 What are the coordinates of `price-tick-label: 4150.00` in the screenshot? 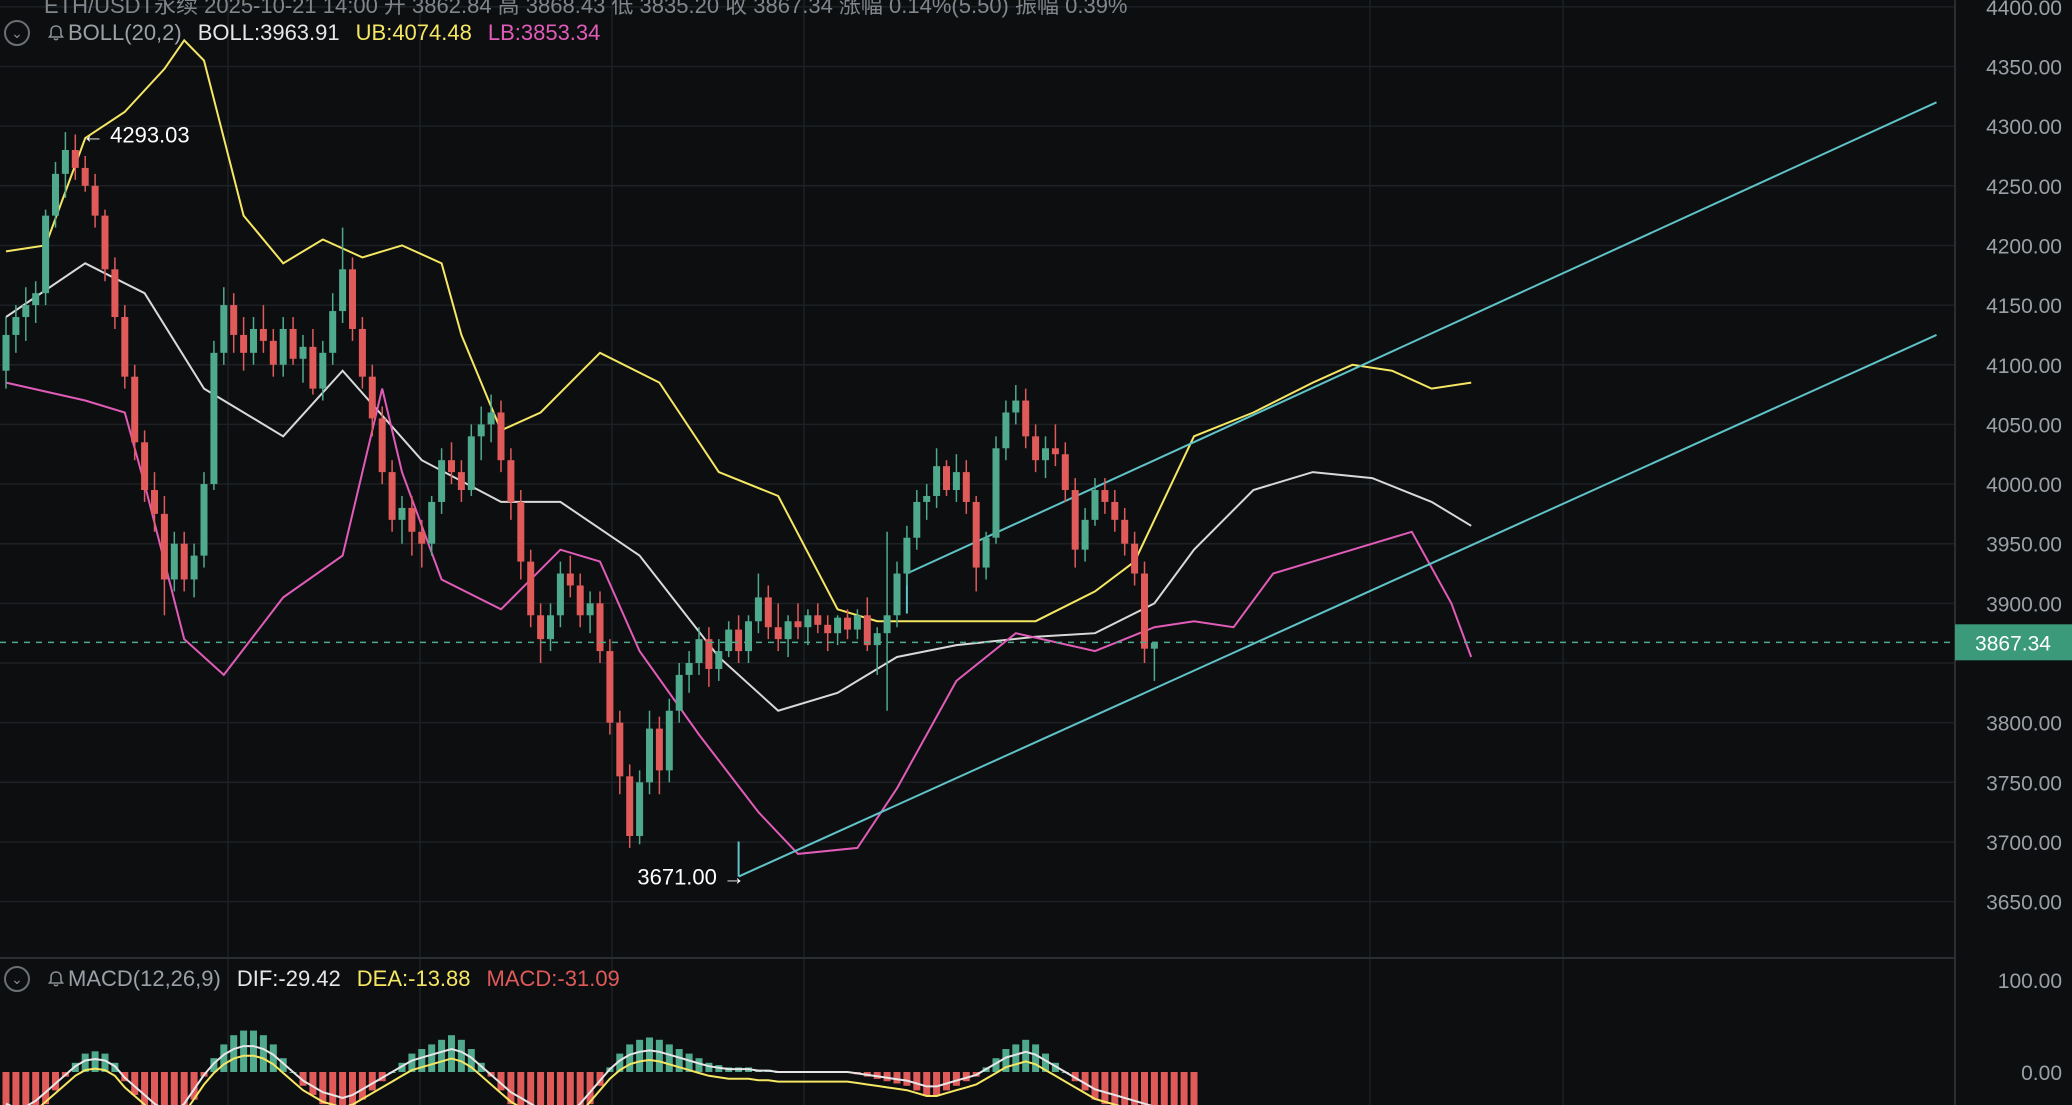 It's located at (2024, 306).